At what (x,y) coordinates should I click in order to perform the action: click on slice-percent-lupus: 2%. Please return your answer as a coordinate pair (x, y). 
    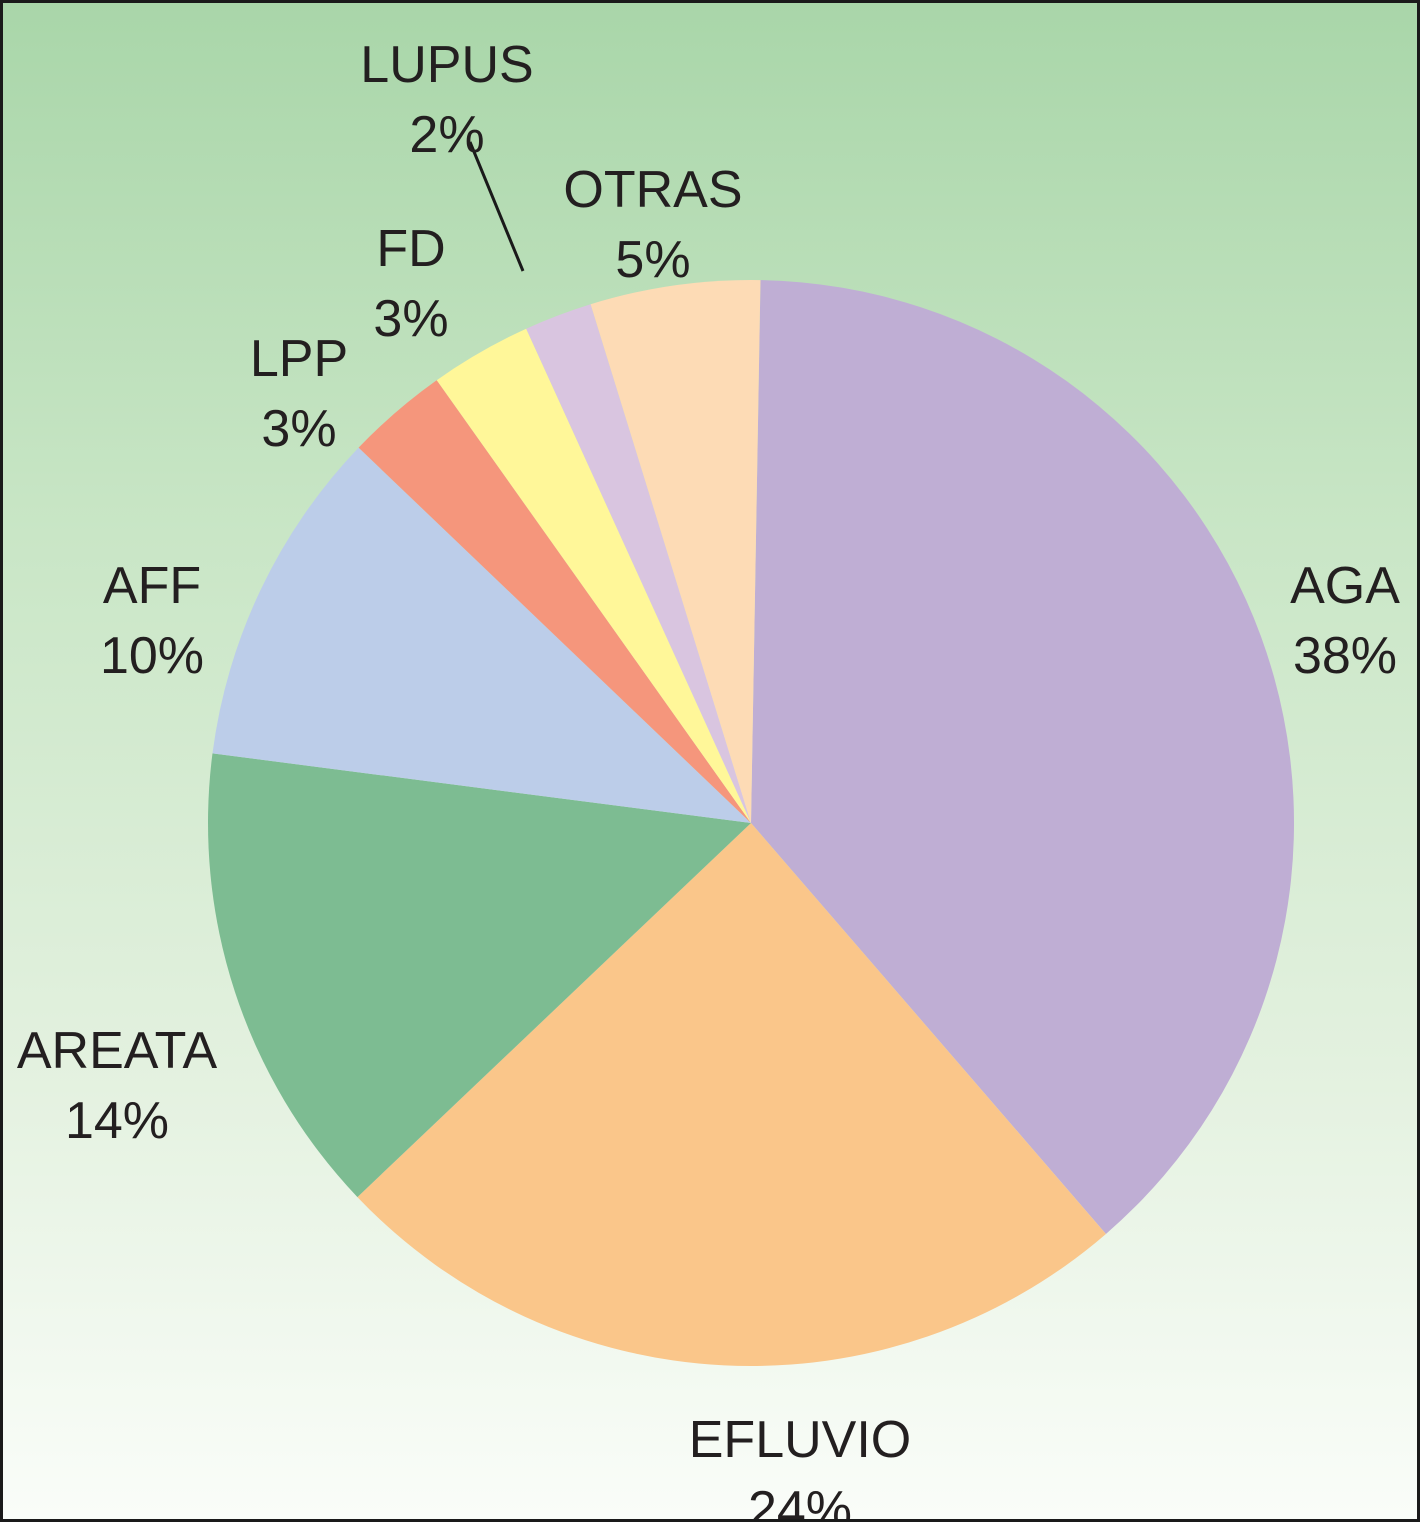
    Looking at the image, I should click on (446, 135).